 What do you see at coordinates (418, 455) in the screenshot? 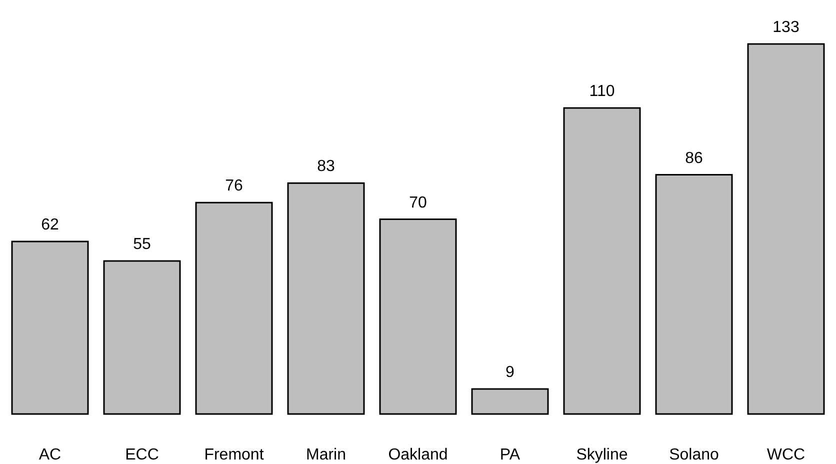
I see `x-tick-label: Oakland` at bounding box center [418, 455].